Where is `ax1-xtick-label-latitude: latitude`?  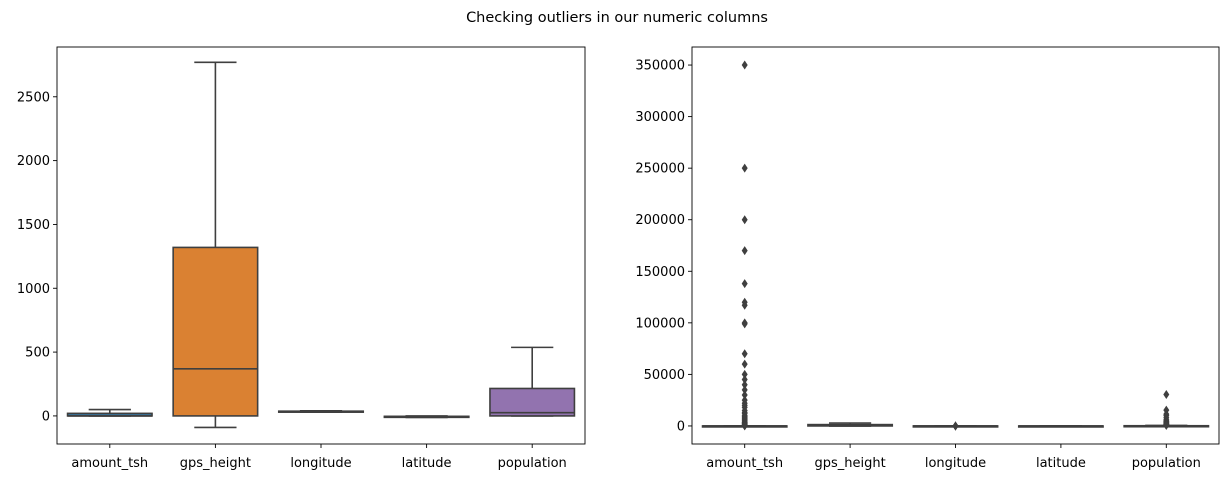 ax1-xtick-label-latitude: latitude is located at coordinates (1061, 463).